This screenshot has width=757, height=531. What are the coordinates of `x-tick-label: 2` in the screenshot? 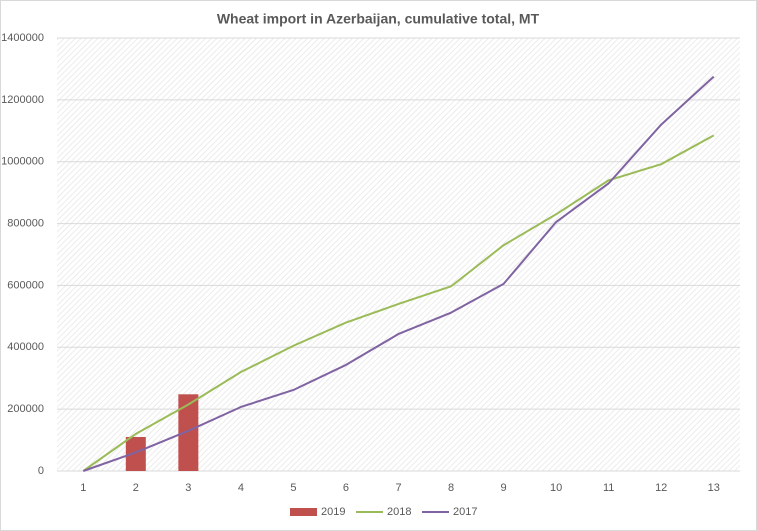 It's located at (136, 488).